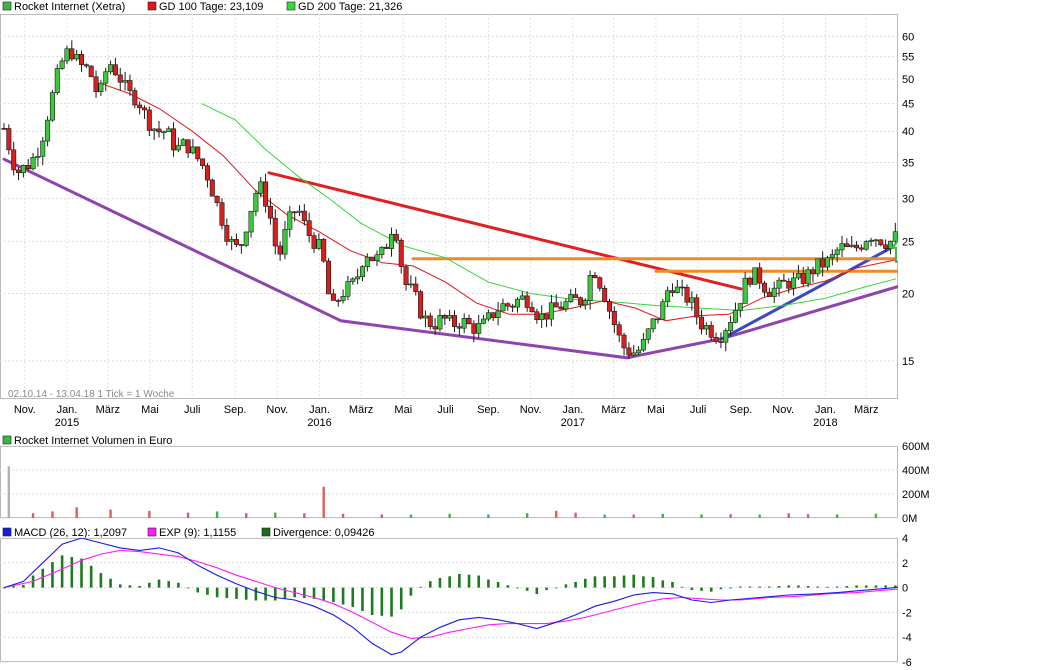 The image size is (1037, 670). What do you see at coordinates (7, 6) in the screenshot?
I see `legend-swatch-stock` at bounding box center [7, 6].